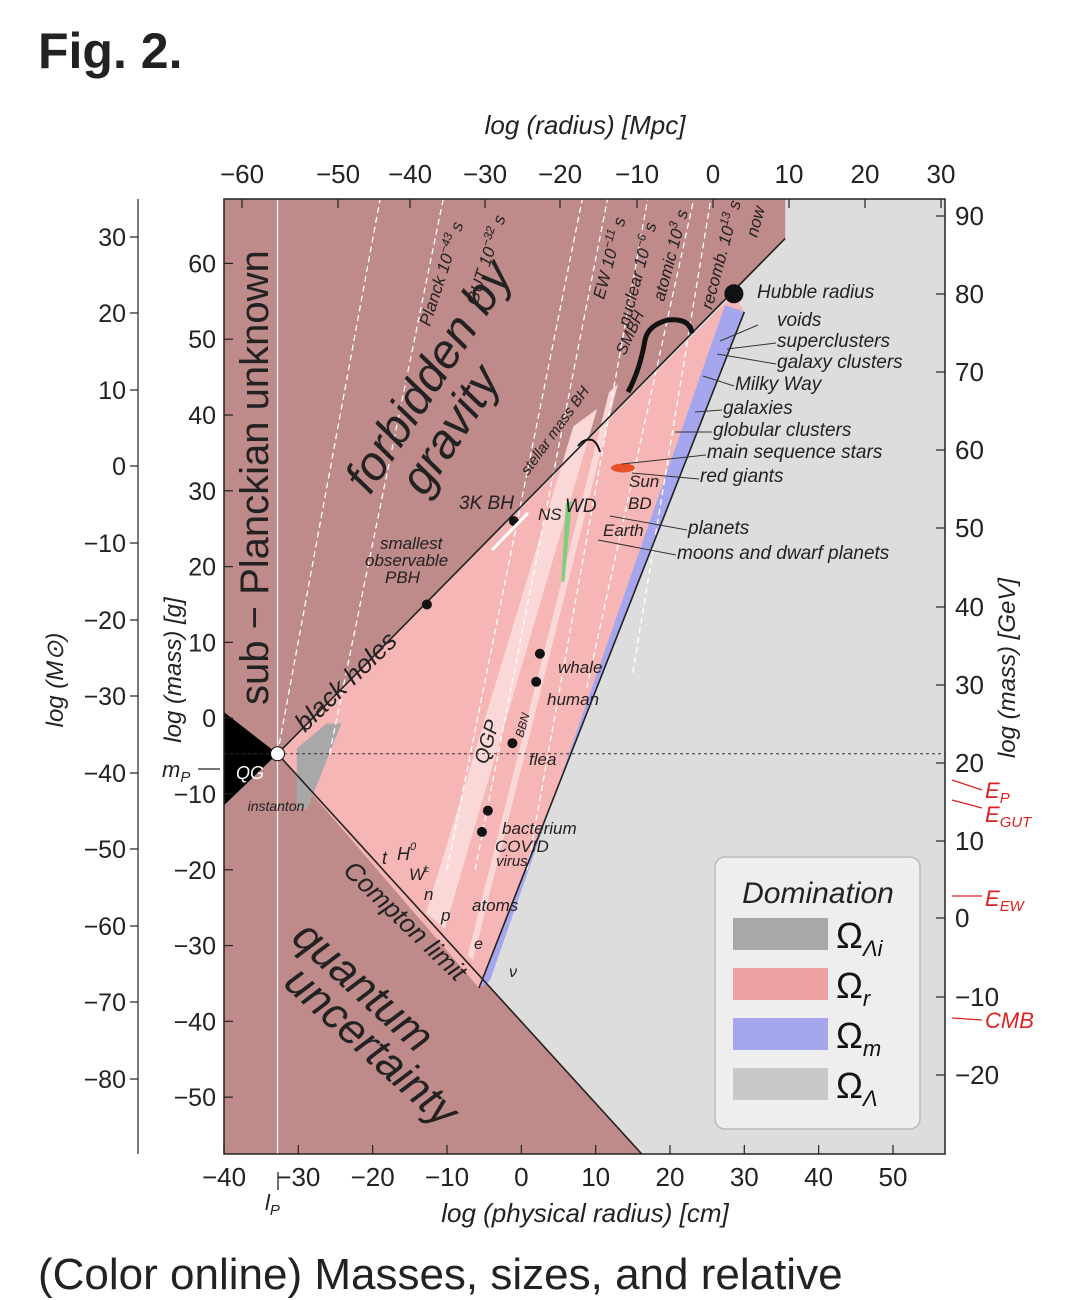 Image resolution: width=1080 pixels, height=1300 pixels. Describe the element at coordinates (105, 621) in the screenshot. I see `left-outer-tick-label: −20` at that location.